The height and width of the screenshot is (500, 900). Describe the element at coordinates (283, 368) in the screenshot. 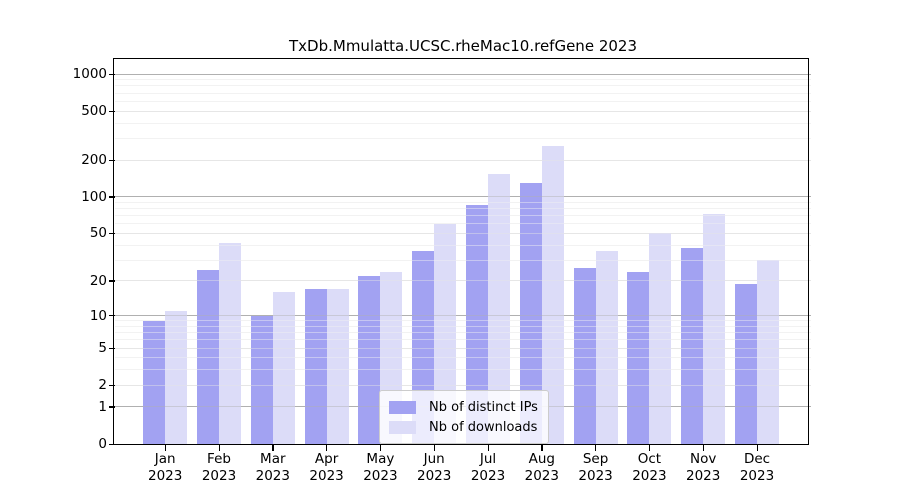

I see `bar-mar-downloads` at that location.